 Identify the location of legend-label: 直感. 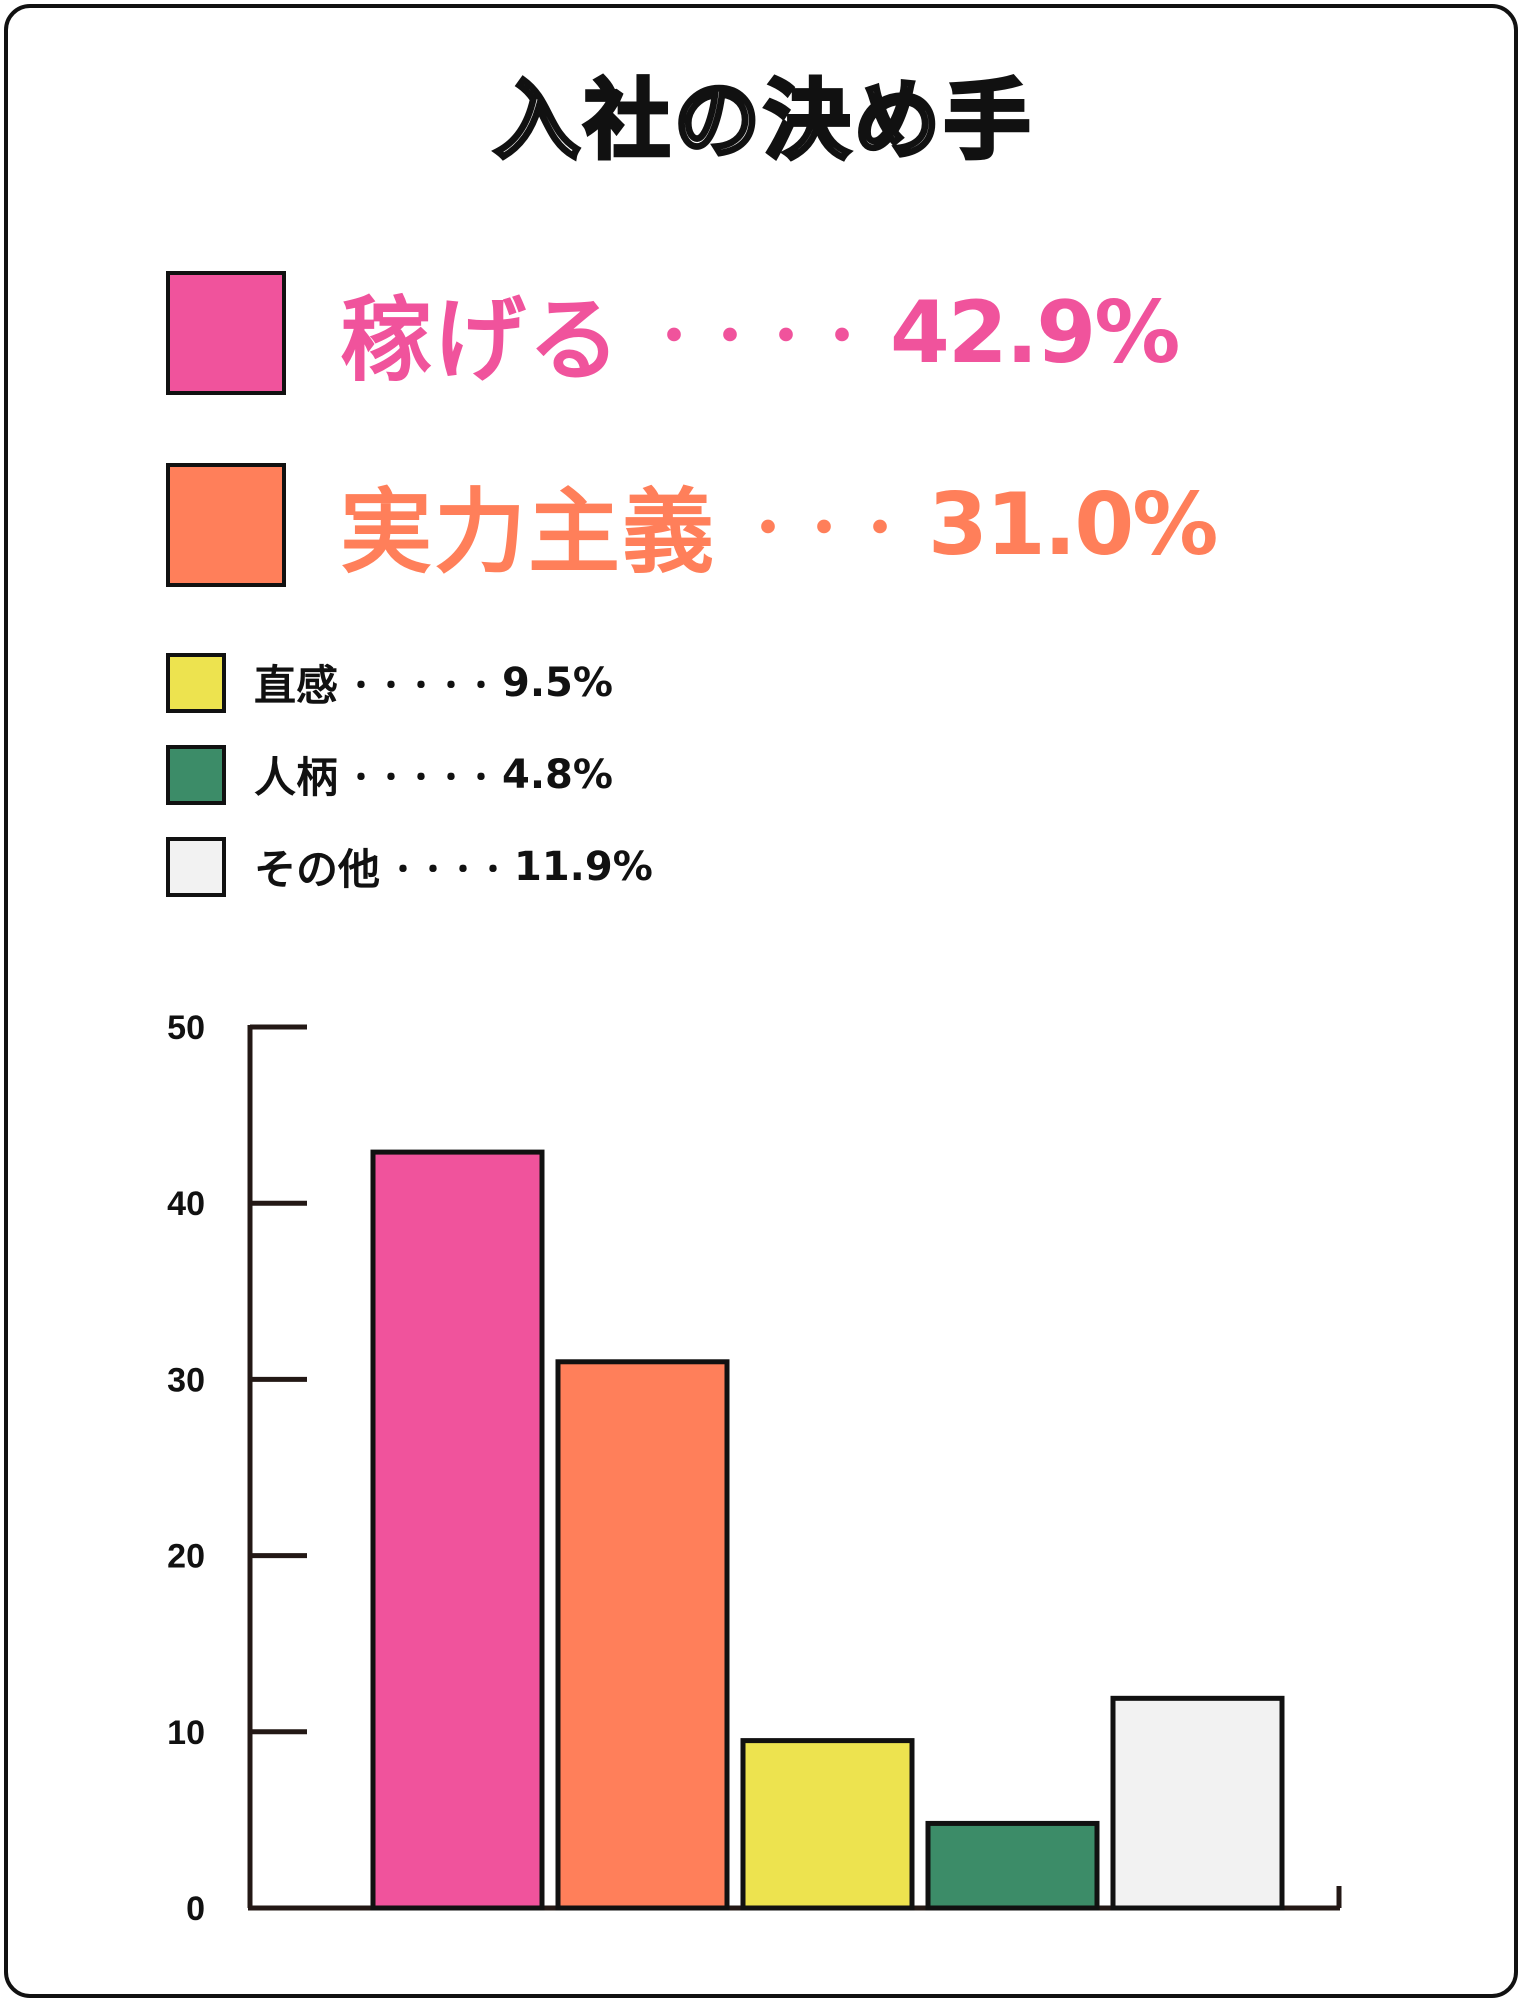
(296, 685).